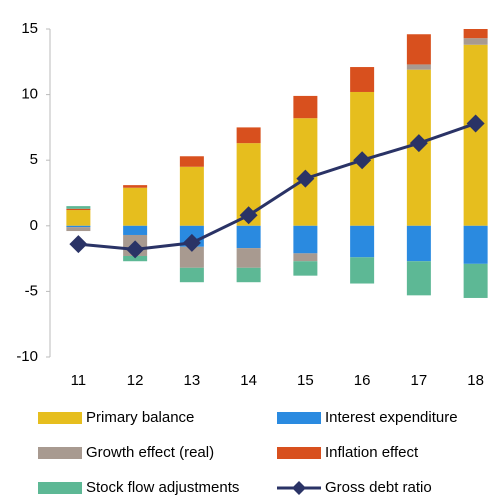  I want to click on x-tick-label: 15, so click(305, 380).